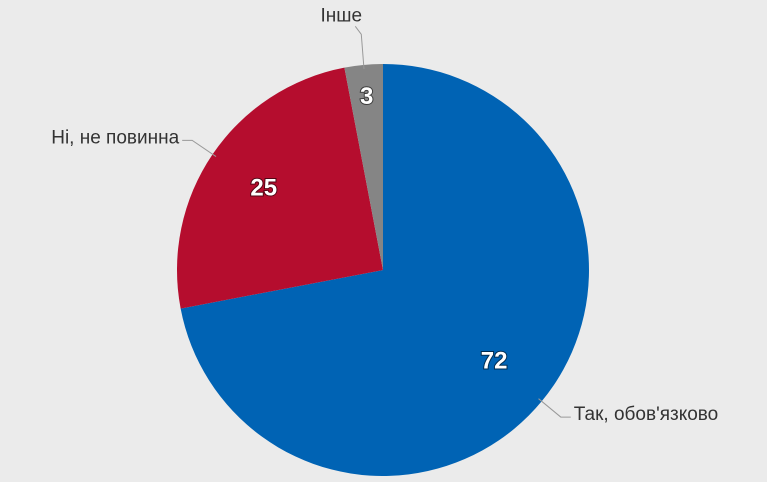  I want to click on value-label: 72, so click(494, 360).